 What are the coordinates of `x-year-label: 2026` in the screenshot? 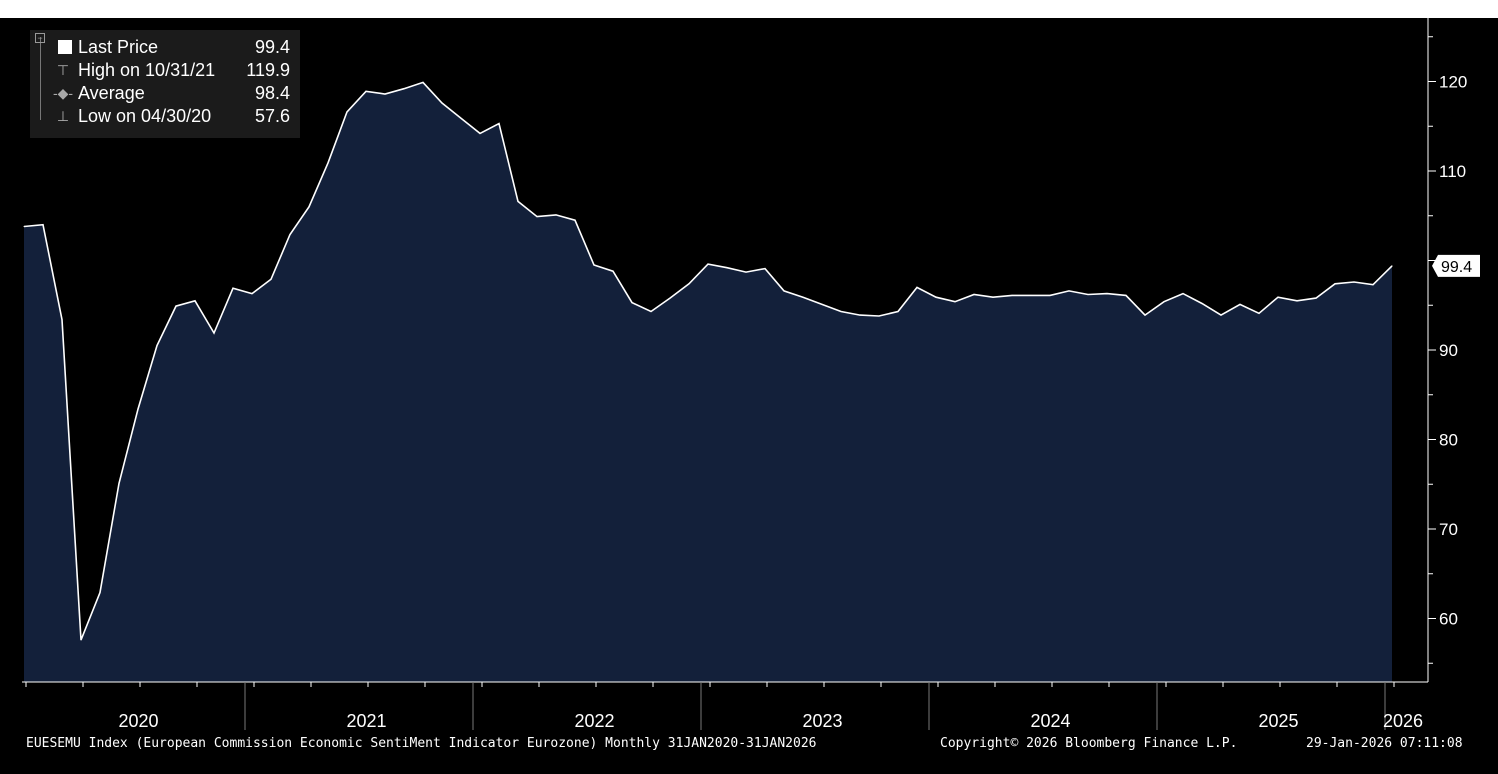 It's located at (1403, 721).